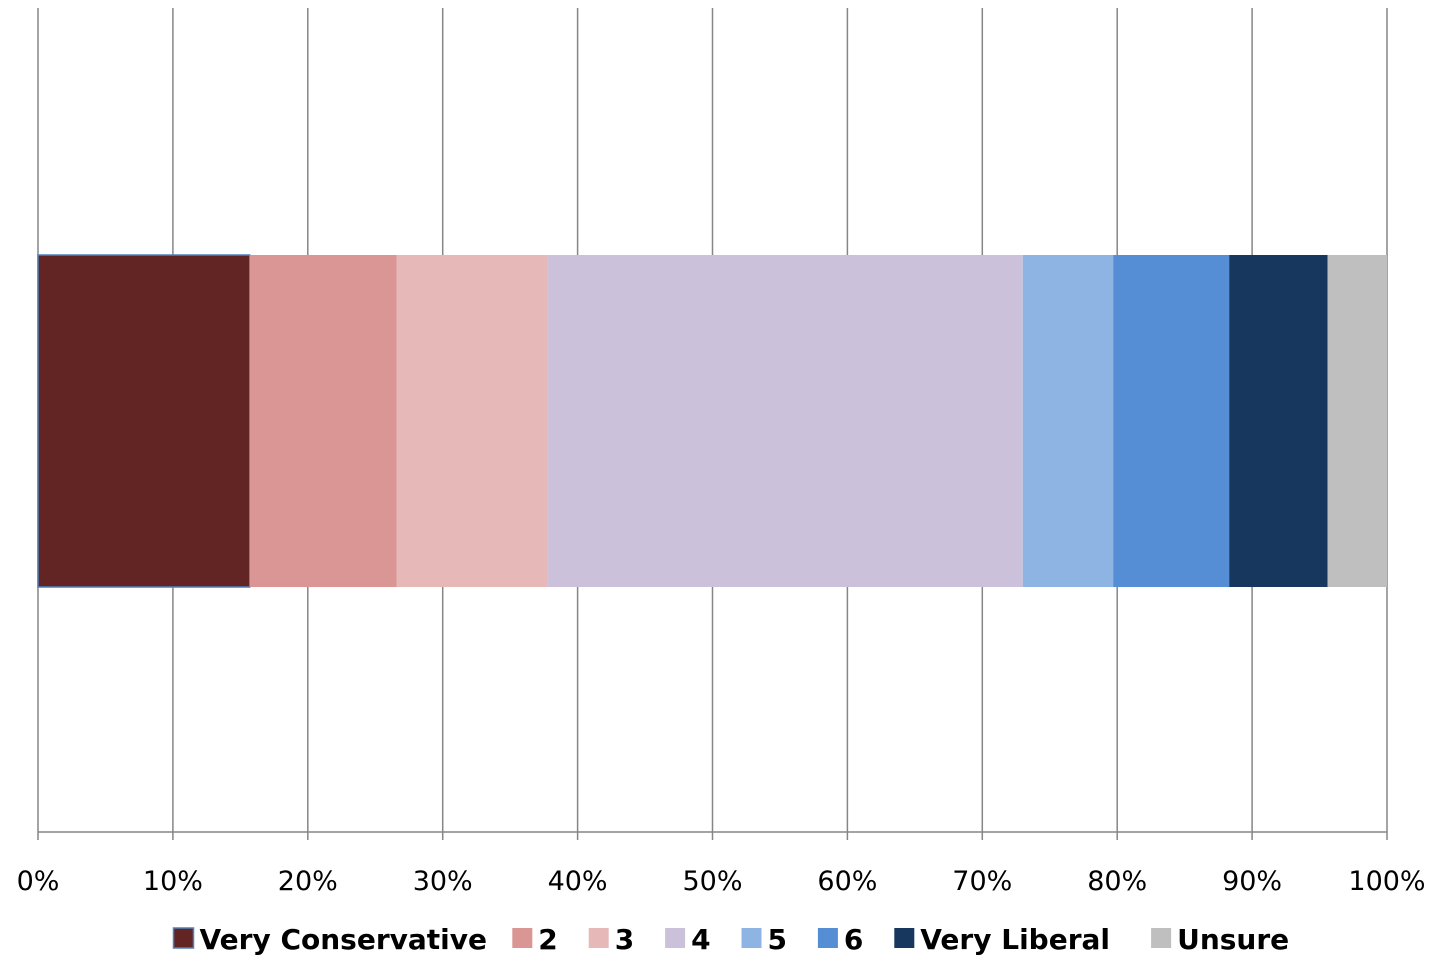  I want to click on x-tick-label: 50%, so click(712, 881).